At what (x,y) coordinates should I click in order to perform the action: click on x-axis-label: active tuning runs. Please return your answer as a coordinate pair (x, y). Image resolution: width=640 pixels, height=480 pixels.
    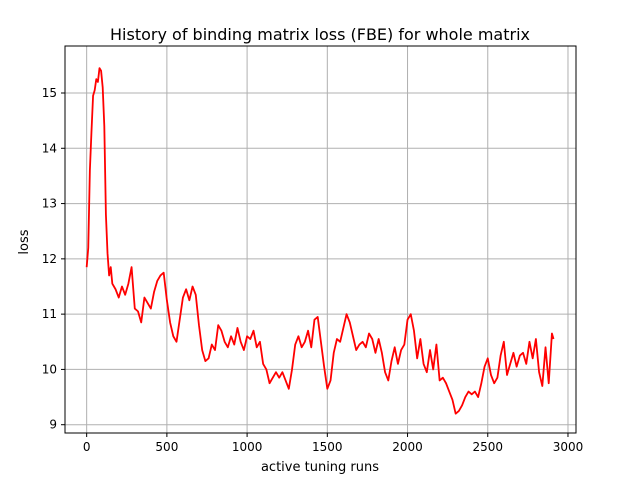
    Looking at the image, I should click on (320, 467).